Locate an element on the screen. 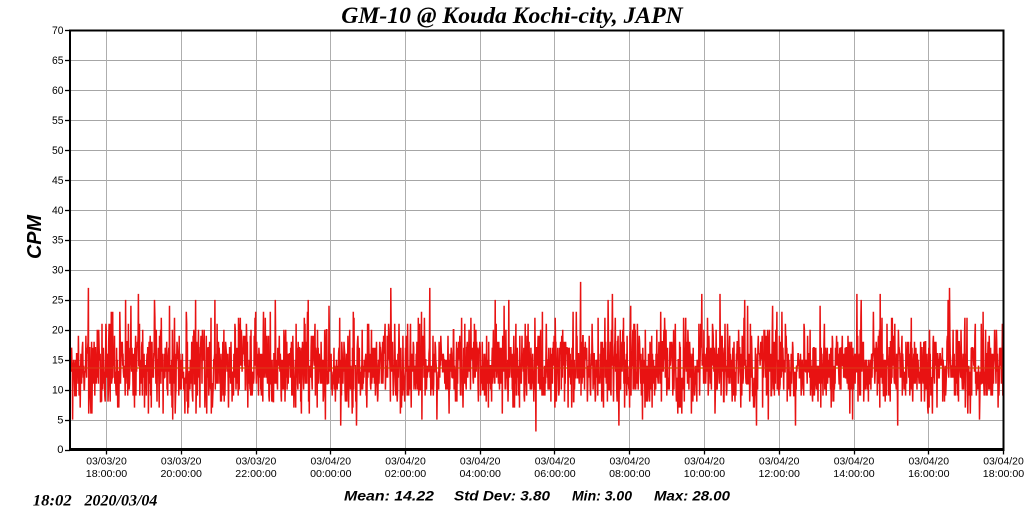  svg-text: 65 is located at coordinates (58, 61).